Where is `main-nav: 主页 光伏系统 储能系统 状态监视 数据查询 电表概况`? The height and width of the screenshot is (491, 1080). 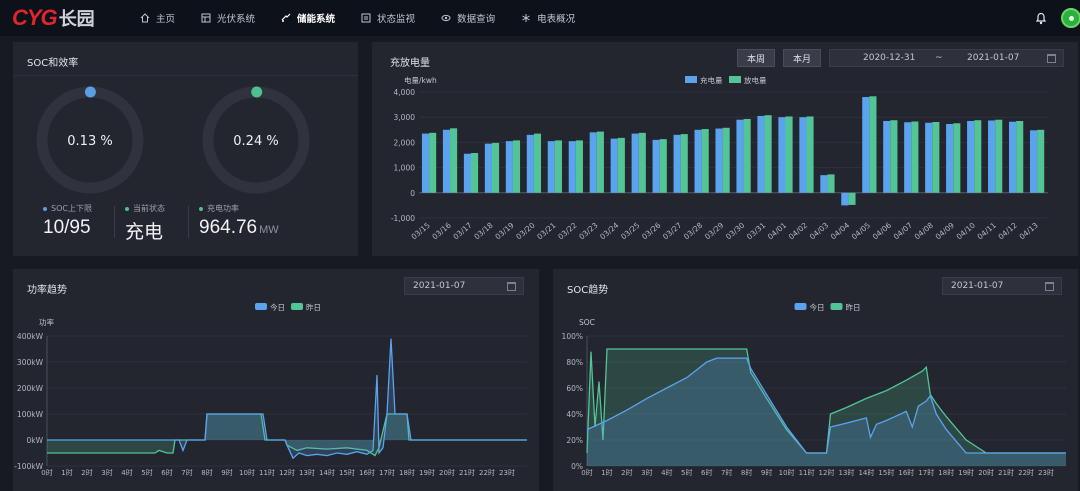 main-nav: 主页 光伏系统 储能系统 状态监视 数据查询 电表概况 is located at coordinates (357, 18).